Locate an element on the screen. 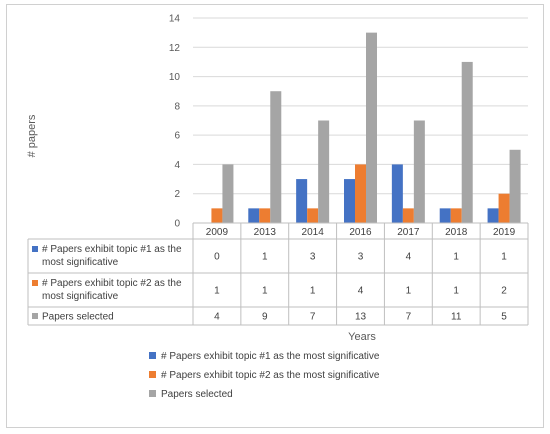  x-tick-label: 2016 is located at coordinates (360, 232).